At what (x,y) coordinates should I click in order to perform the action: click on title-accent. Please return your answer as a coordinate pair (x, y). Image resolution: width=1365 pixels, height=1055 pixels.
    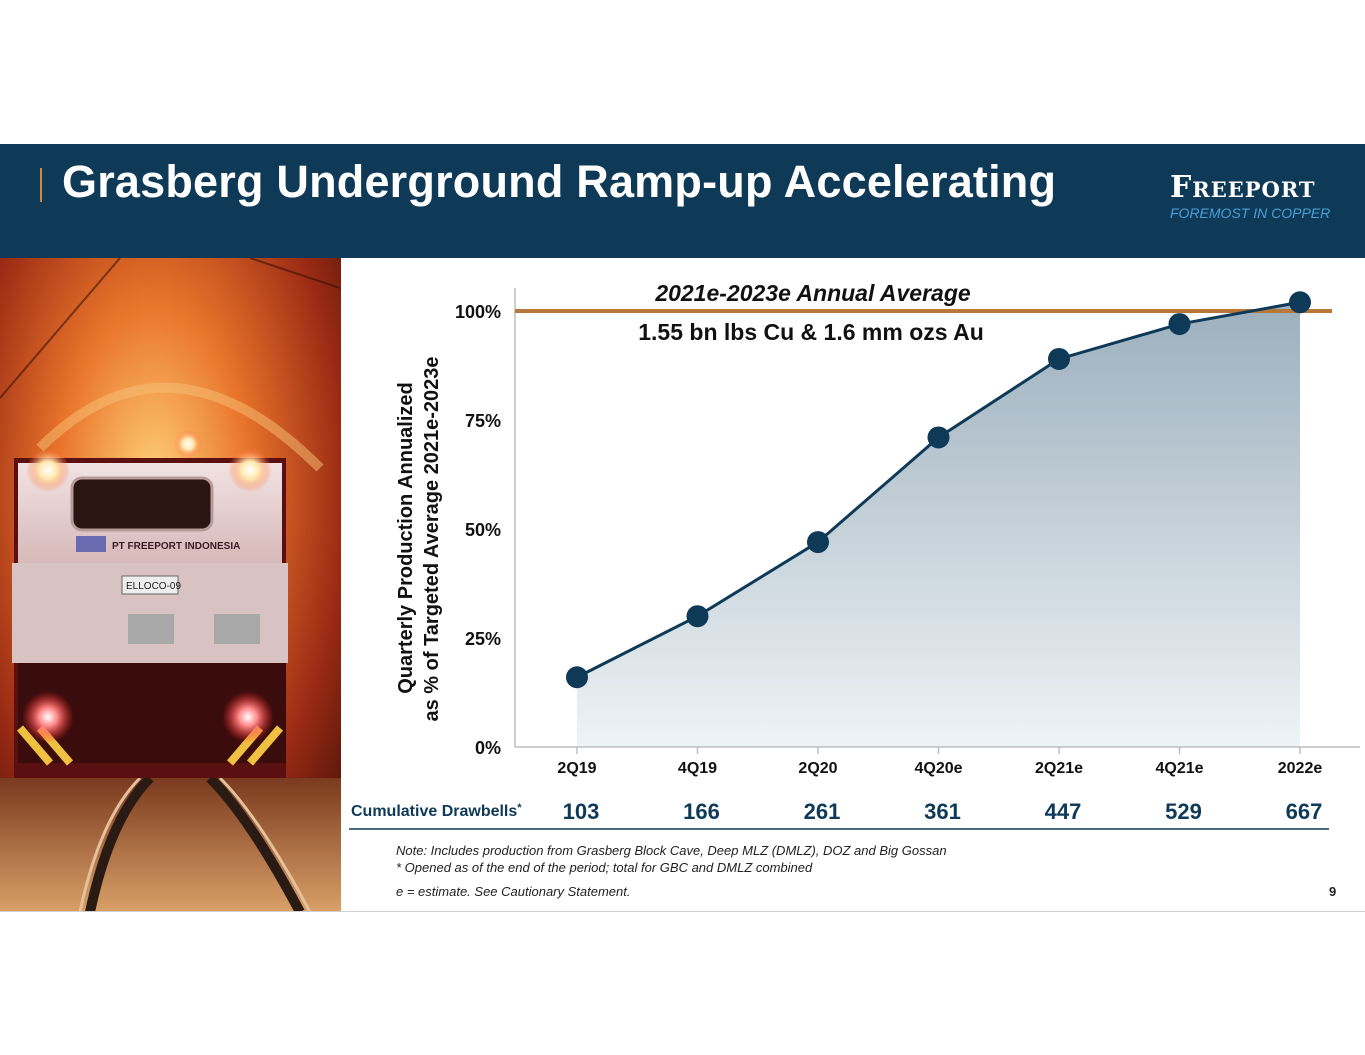
    Looking at the image, I should click on (41, 185).